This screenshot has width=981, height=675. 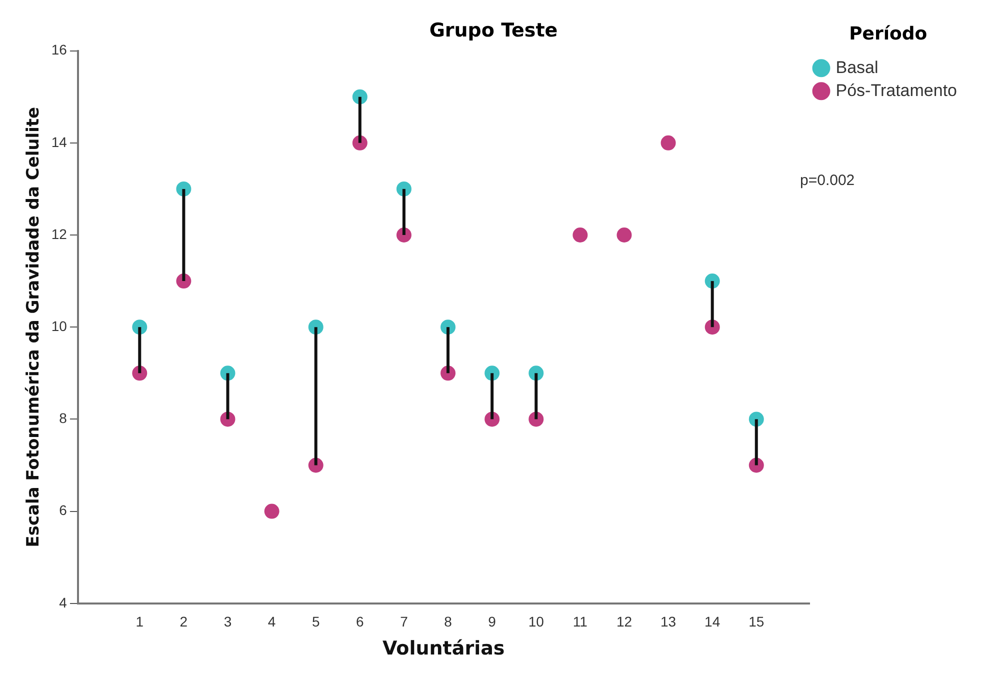 What do you see at coordinates (34, 327) in the screenshot?
I see `y-axis-title: Escala Fotonumérica da Gravidade da Celulite` at bounding box center [34, 327].